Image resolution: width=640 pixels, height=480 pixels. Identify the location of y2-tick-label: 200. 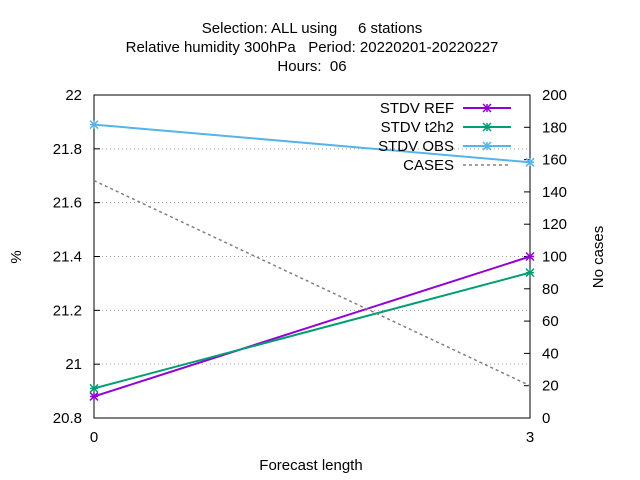
(554, 95).